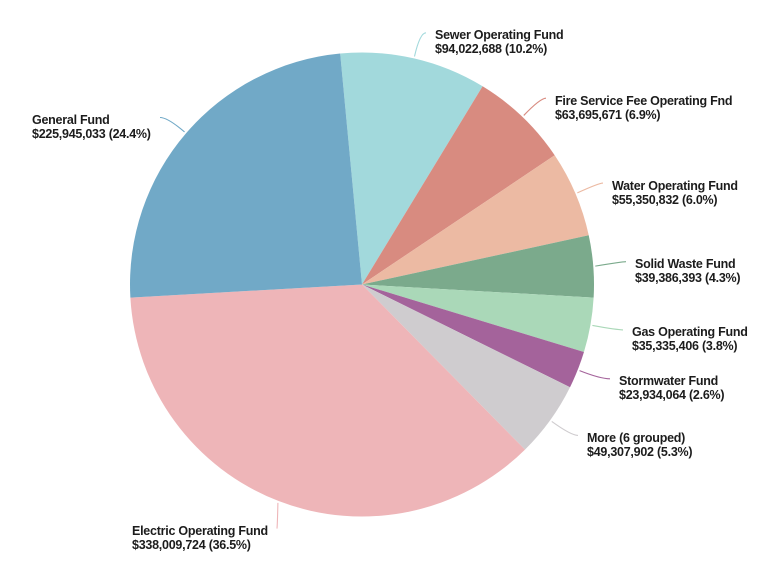 The height and width of the screenshot is (561, 763). What do you see at coordinates (636, 437) in the screenshot?
I see `slice-label-name: More (6 grouped)` at bounding box center [636, 437].